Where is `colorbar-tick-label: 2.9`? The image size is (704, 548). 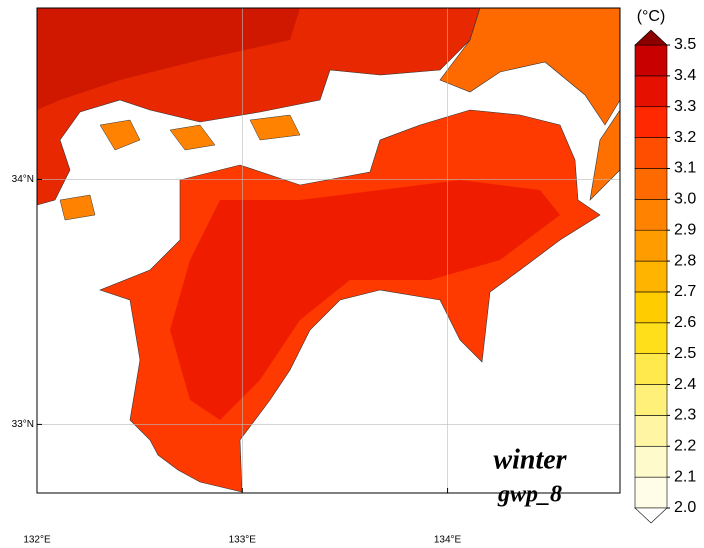 colorbar-tick-label: 2.9 is located at coordinates (685, 229).